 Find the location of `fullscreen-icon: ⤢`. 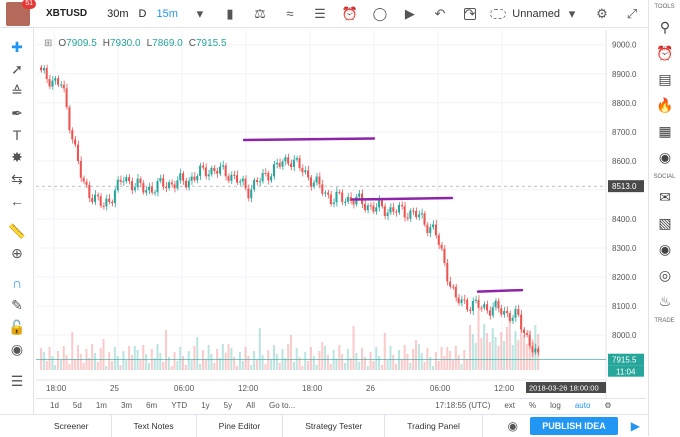

fullscreen-icon: ⤢ is located at coordinates (632, 13).